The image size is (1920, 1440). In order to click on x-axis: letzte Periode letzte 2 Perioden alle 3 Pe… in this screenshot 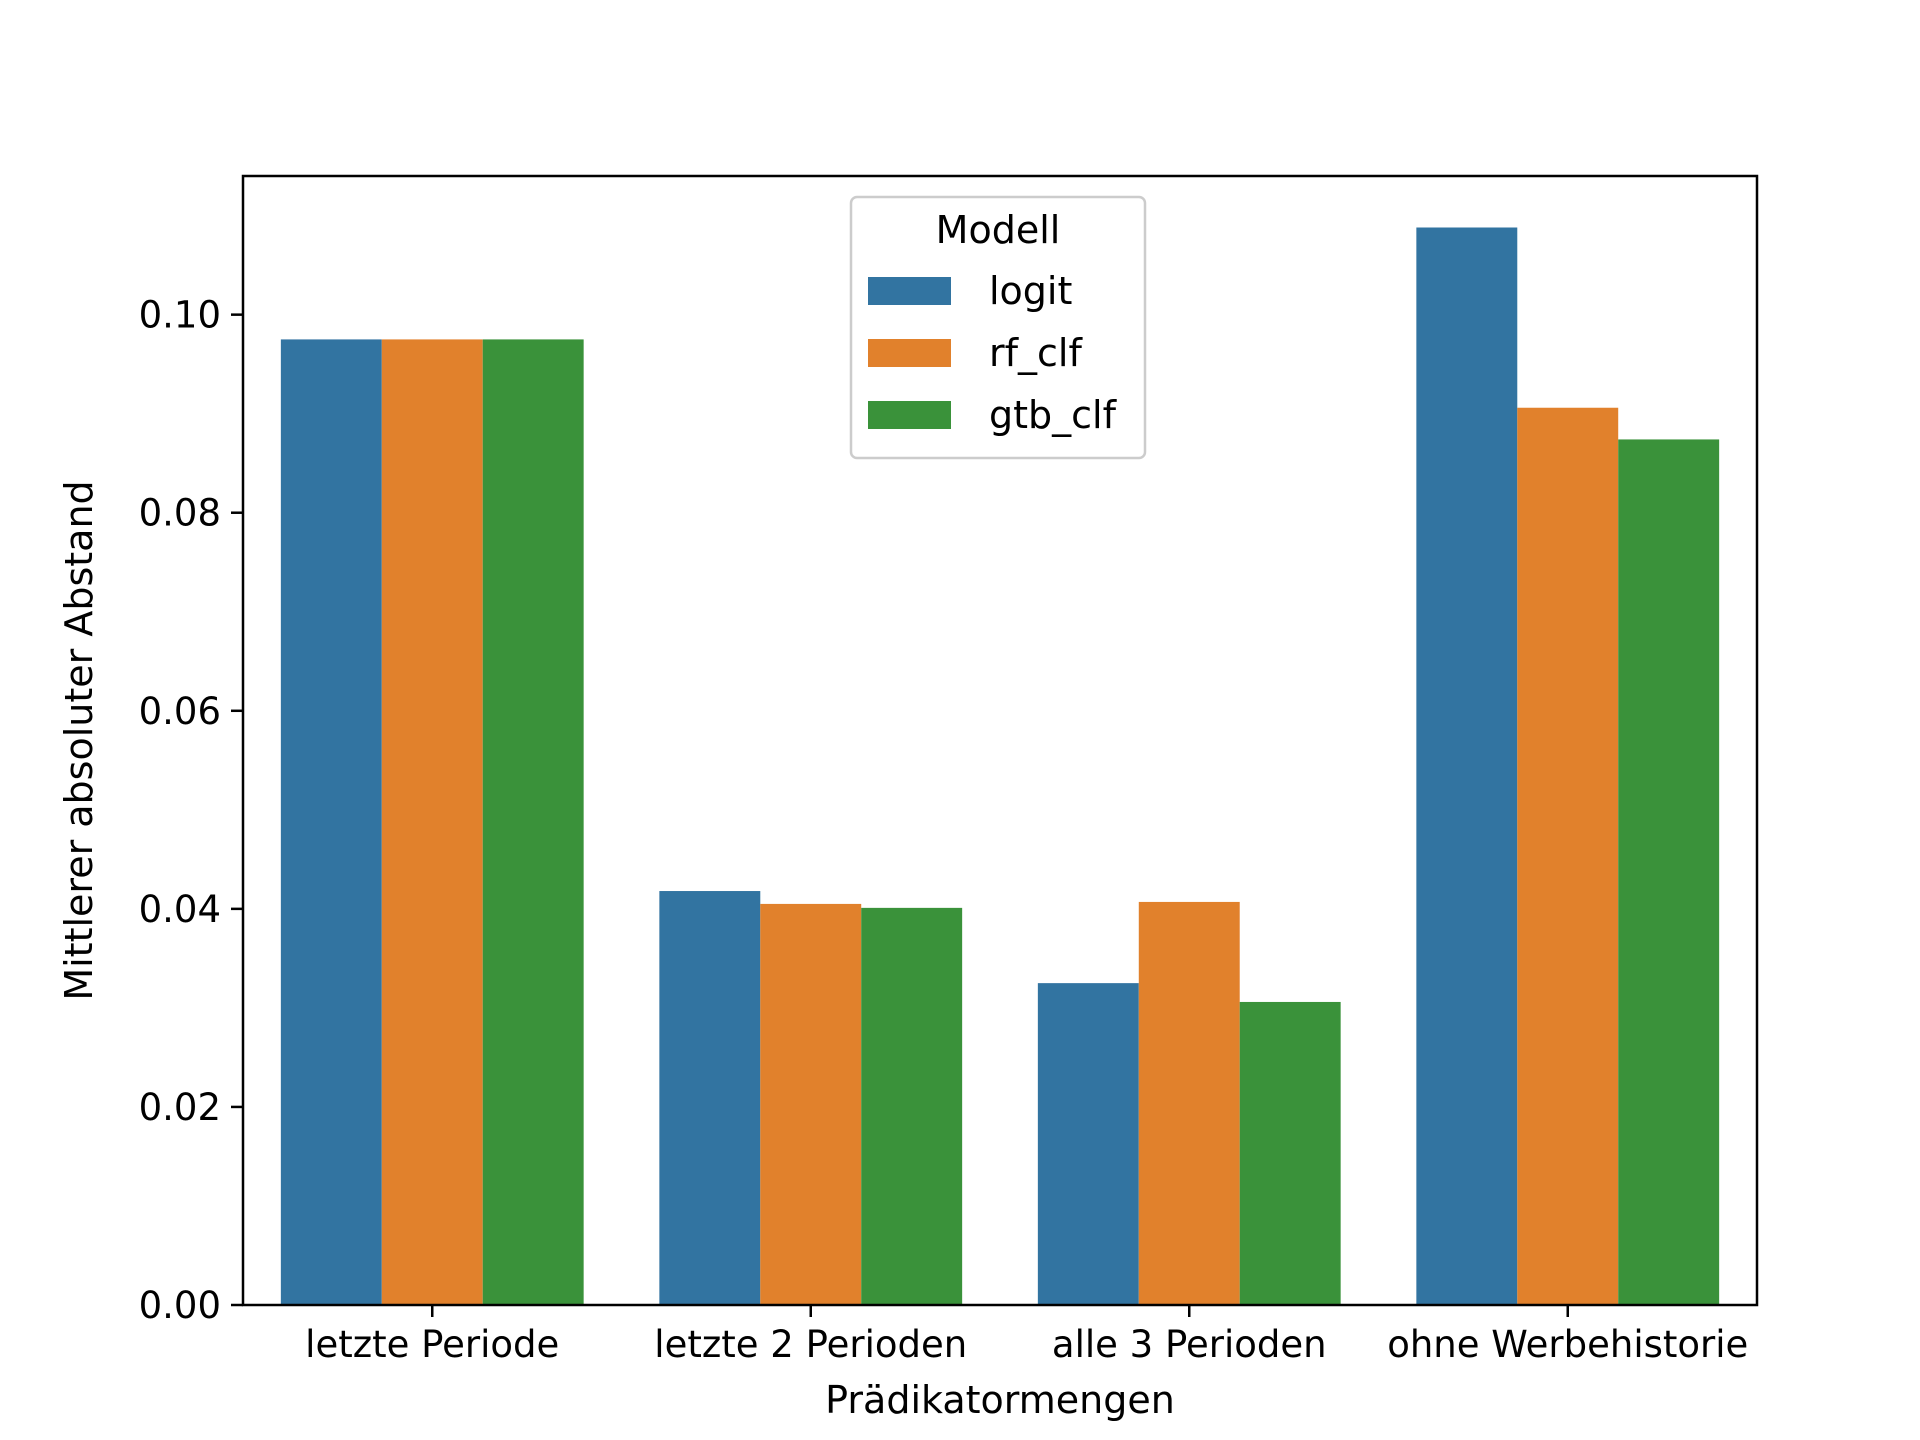, I will do `click(1026, 1335)`.